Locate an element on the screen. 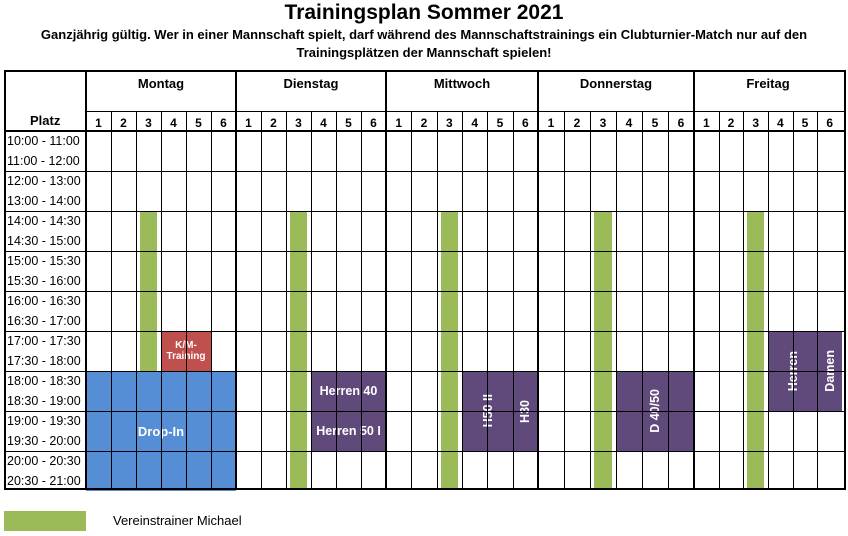 This screenshot has width=848, height=536. time-label: 17:30 - 18:00 is located at coordinates (44, 361).